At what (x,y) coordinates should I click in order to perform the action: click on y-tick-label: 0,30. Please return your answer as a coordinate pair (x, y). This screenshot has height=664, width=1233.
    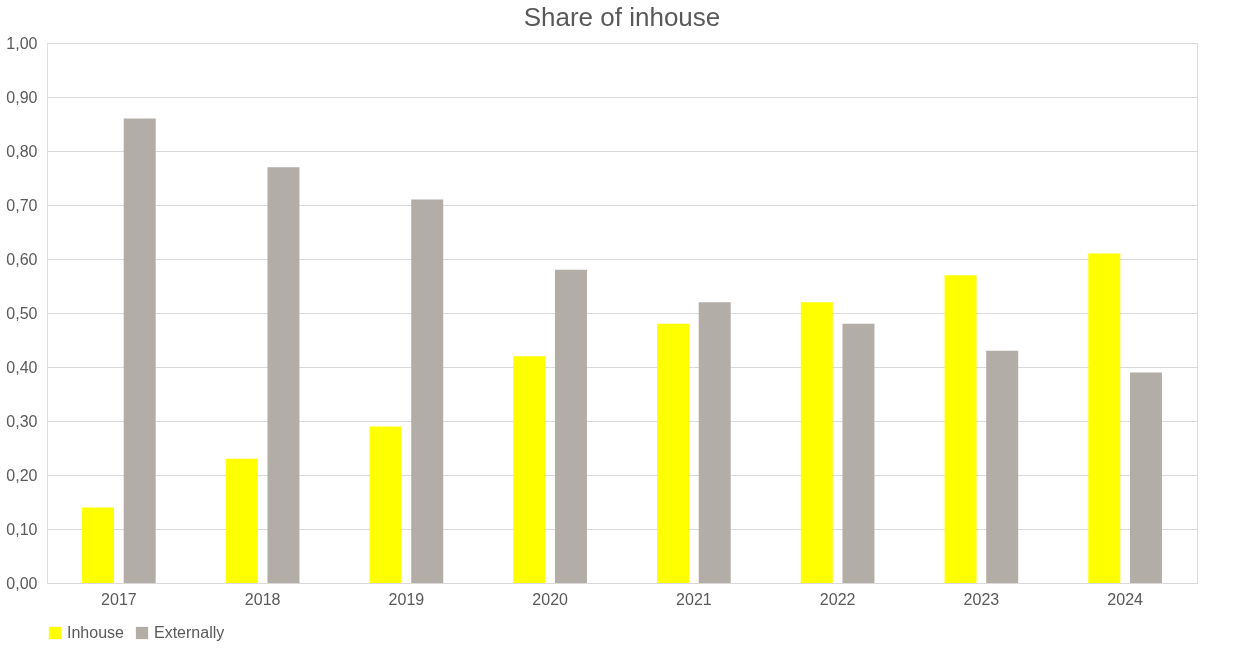
    Looking at the image, I should click on (22, 421).